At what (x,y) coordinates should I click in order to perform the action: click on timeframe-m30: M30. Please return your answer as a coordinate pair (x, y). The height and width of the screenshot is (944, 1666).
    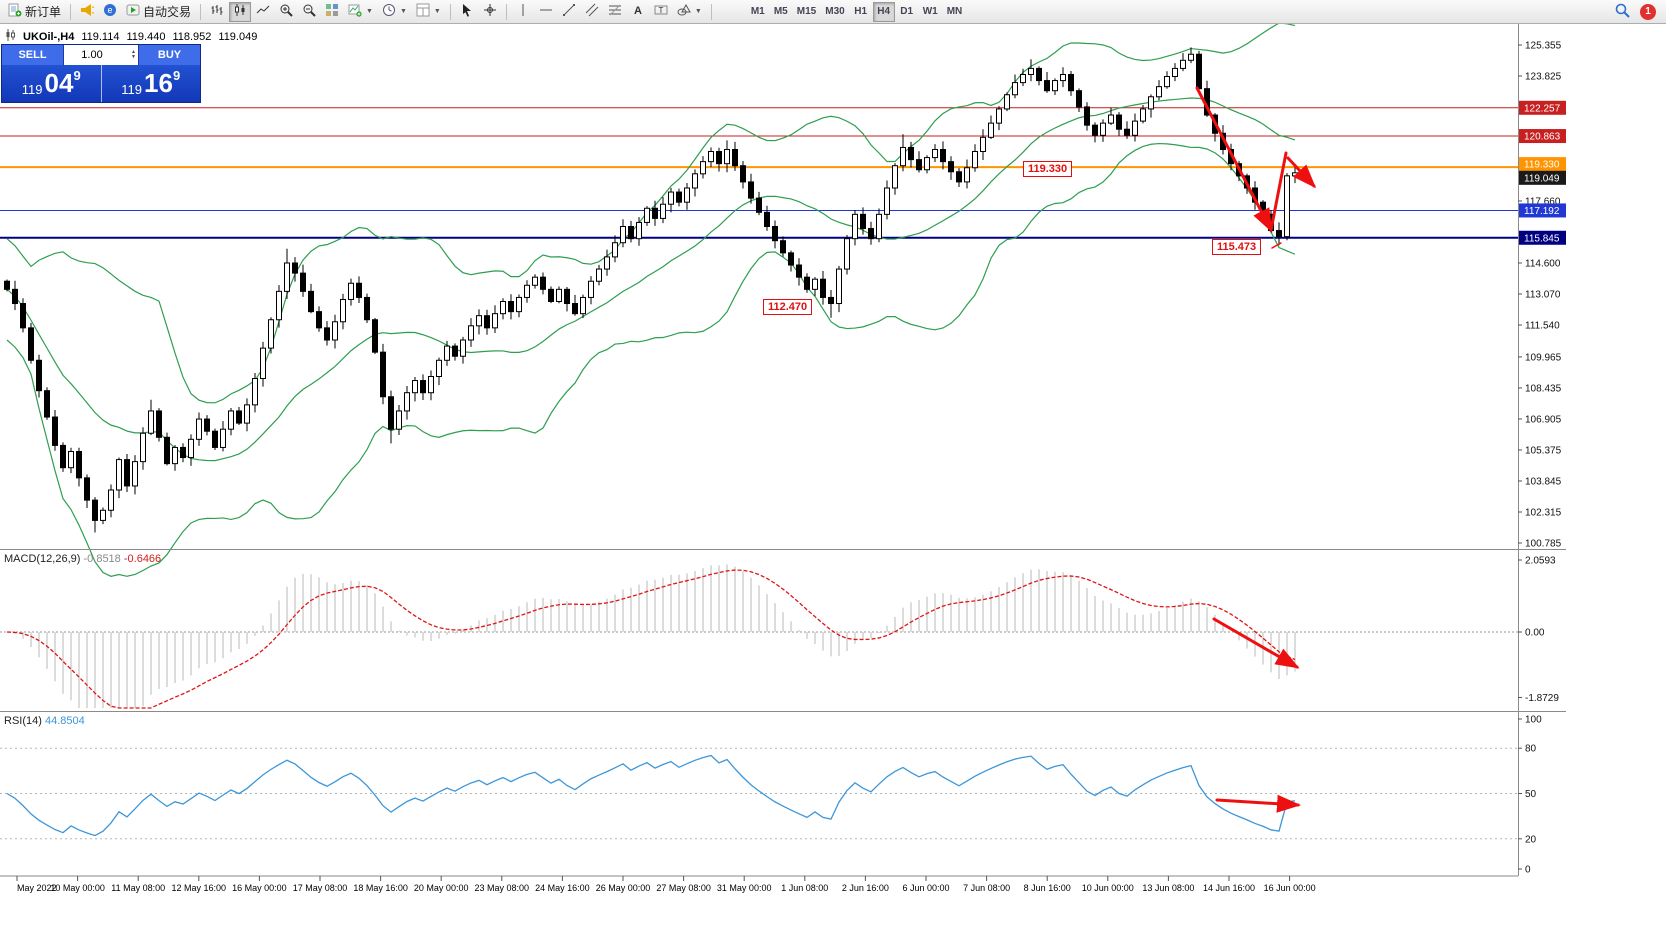
    Looking at the image, I should click on (834, 12).